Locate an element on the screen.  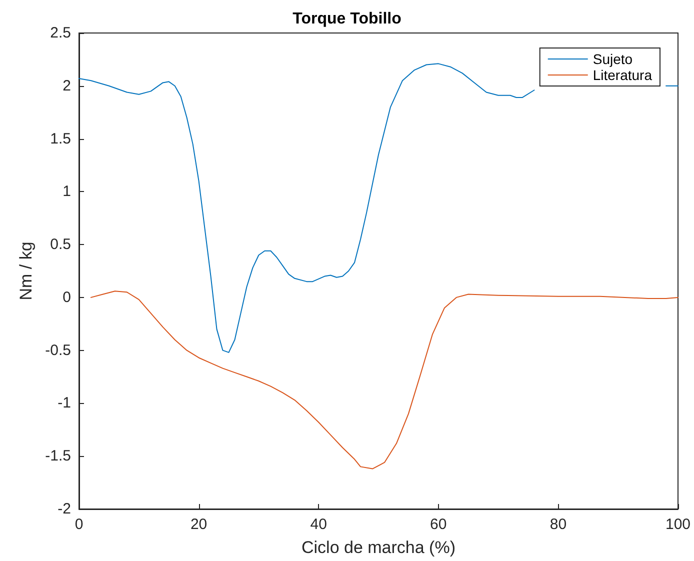
x-tick-label: 60 is located at coordinates (438, 524).